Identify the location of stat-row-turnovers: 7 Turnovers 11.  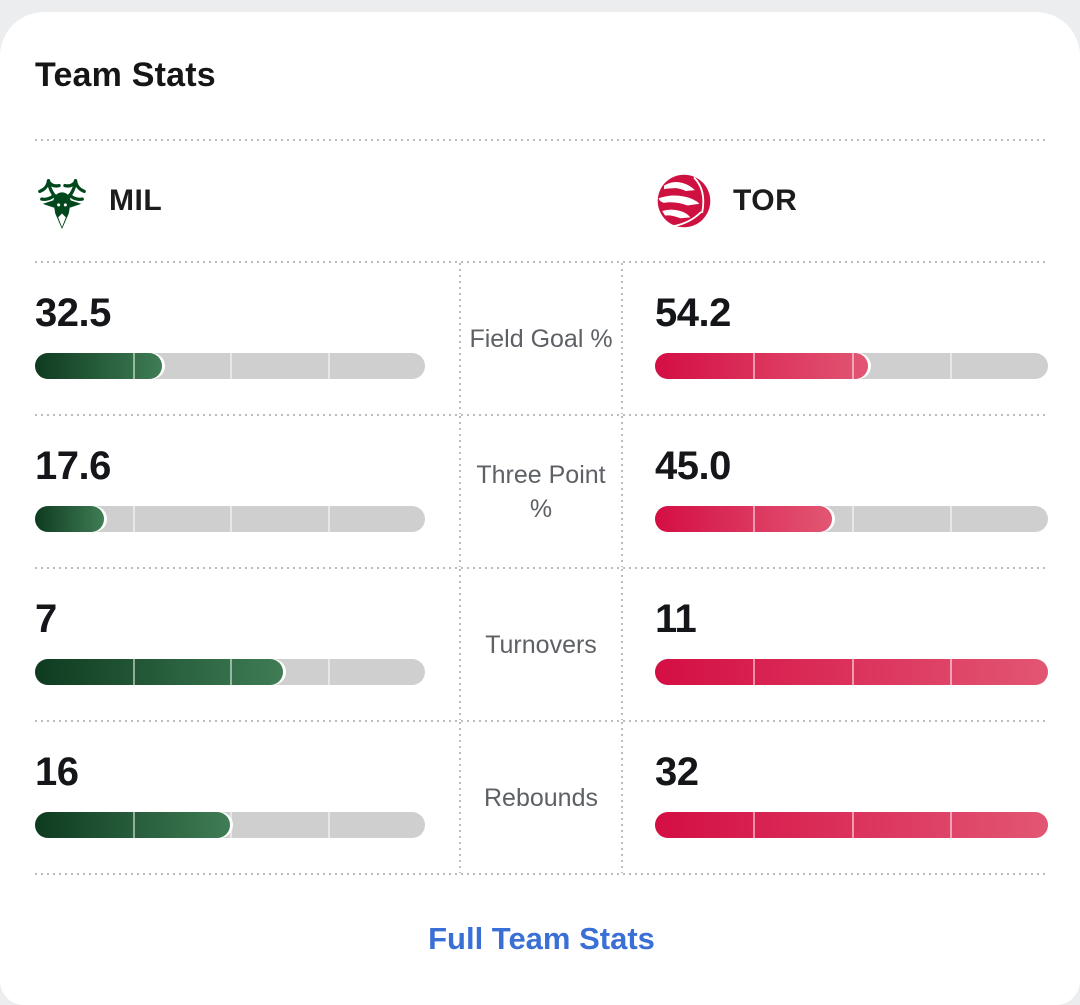
(541, 644).